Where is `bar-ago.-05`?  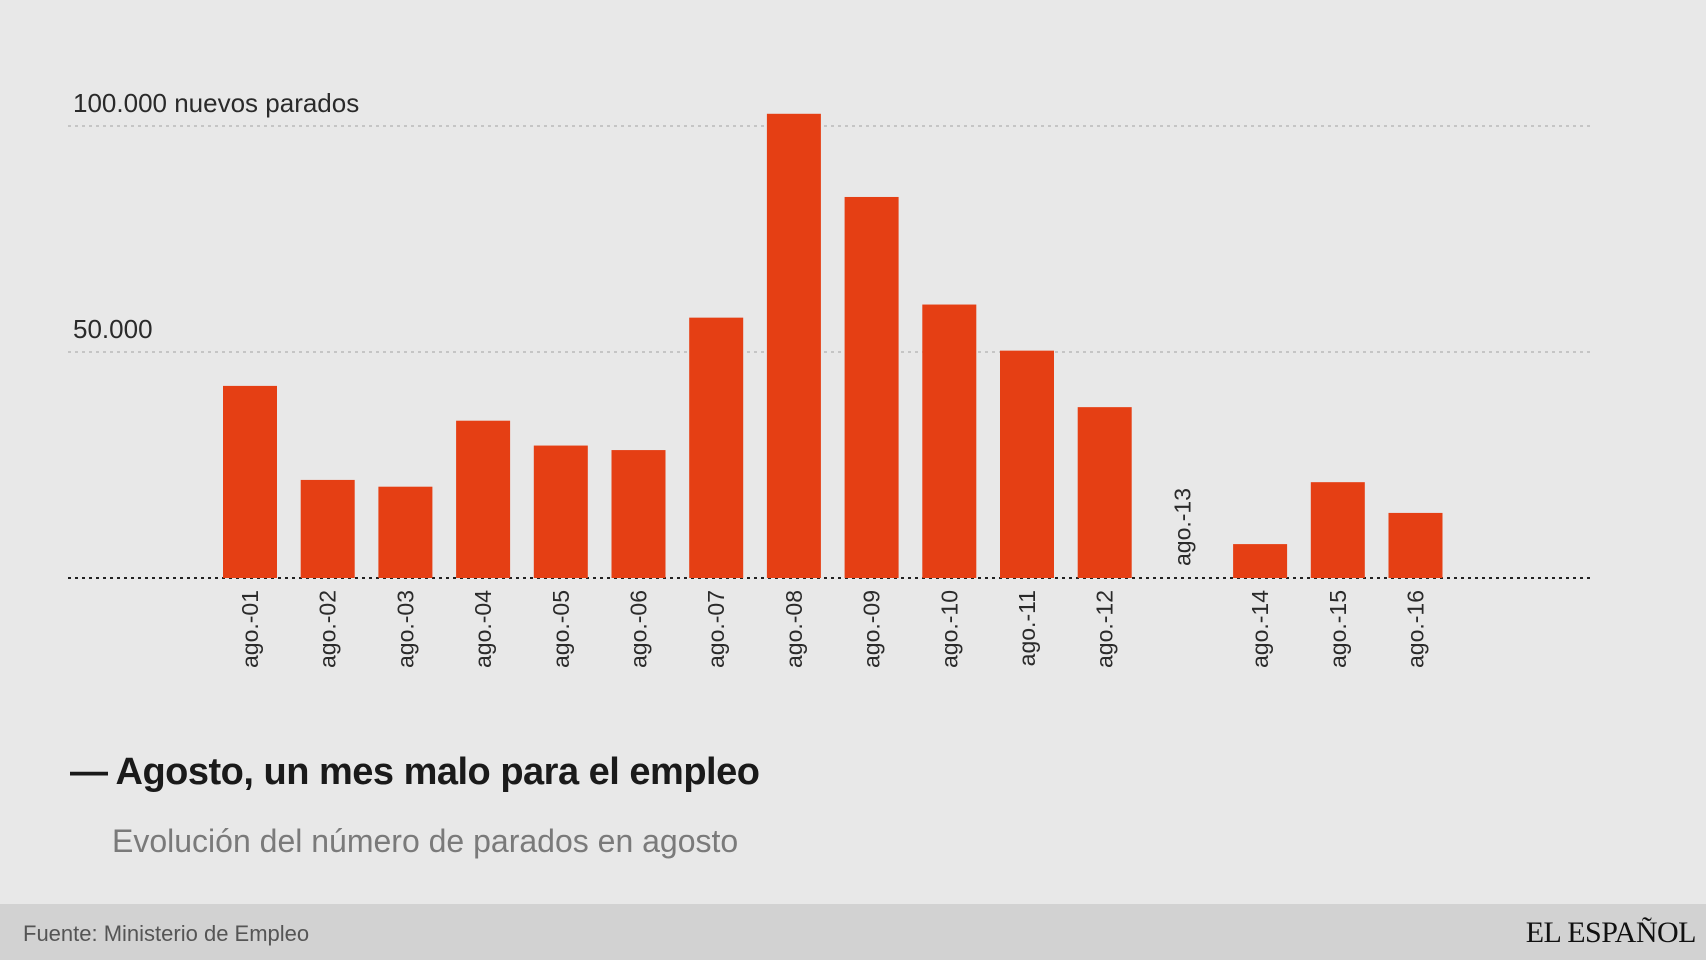
bar-ago.-05 is located at coordinates (560, 511).